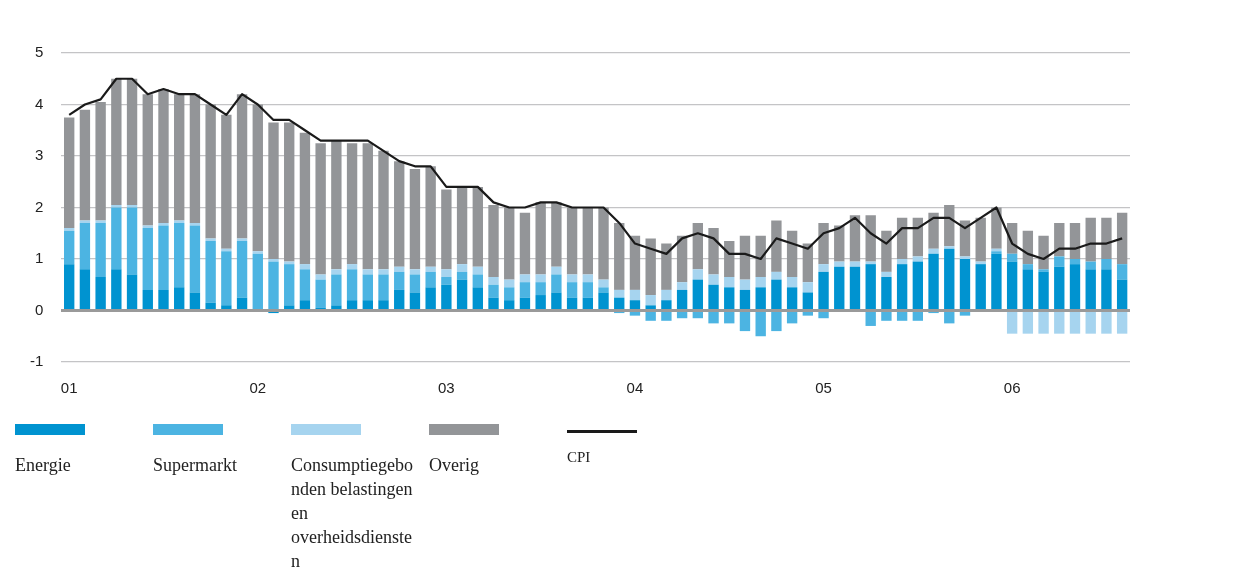 The image size is (1243, 575). I want to click on x-tick-label: 02, so click(258, 388).